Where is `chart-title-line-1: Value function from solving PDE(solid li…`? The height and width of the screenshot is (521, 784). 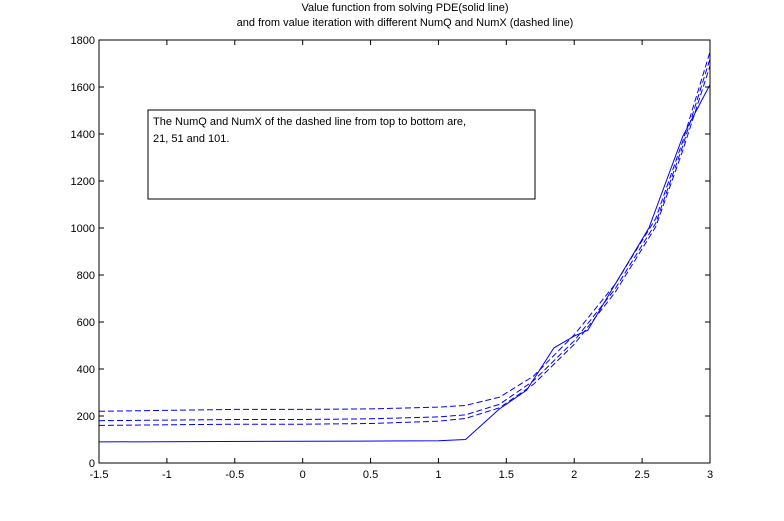 chart-title-line-1: Value function from solving PDE(solid li… is located at coordinates (404, 8).